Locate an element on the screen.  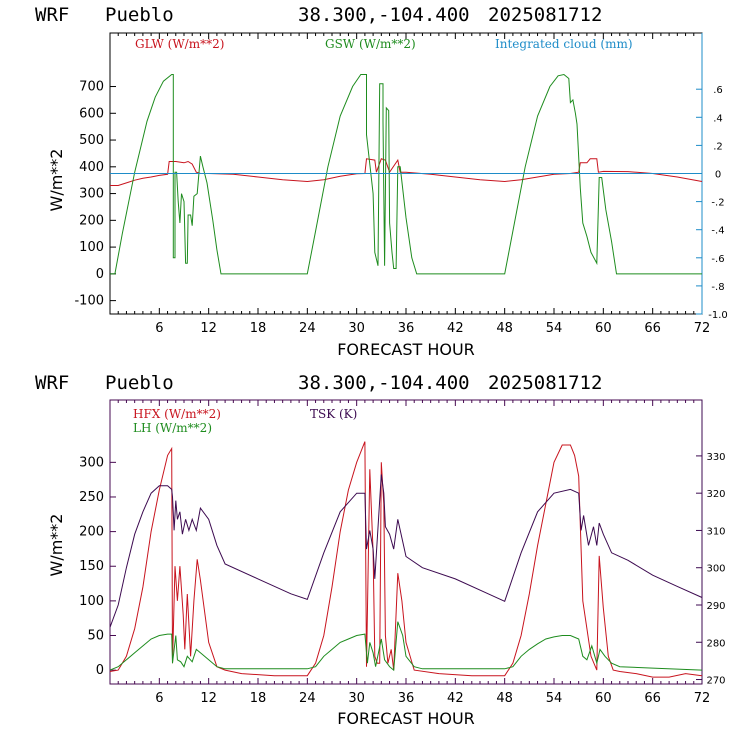
y2-tick-label: -.2 is located at coordinates (717, 203).